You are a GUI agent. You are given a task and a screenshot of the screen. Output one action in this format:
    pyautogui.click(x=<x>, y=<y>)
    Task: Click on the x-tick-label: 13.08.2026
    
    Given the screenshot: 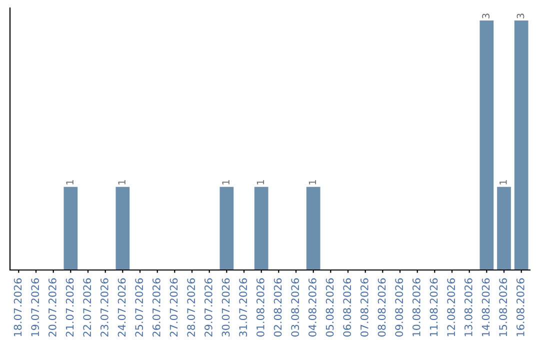 What is the action you would take?
    pyautogui.click(x=468, y=307)
    